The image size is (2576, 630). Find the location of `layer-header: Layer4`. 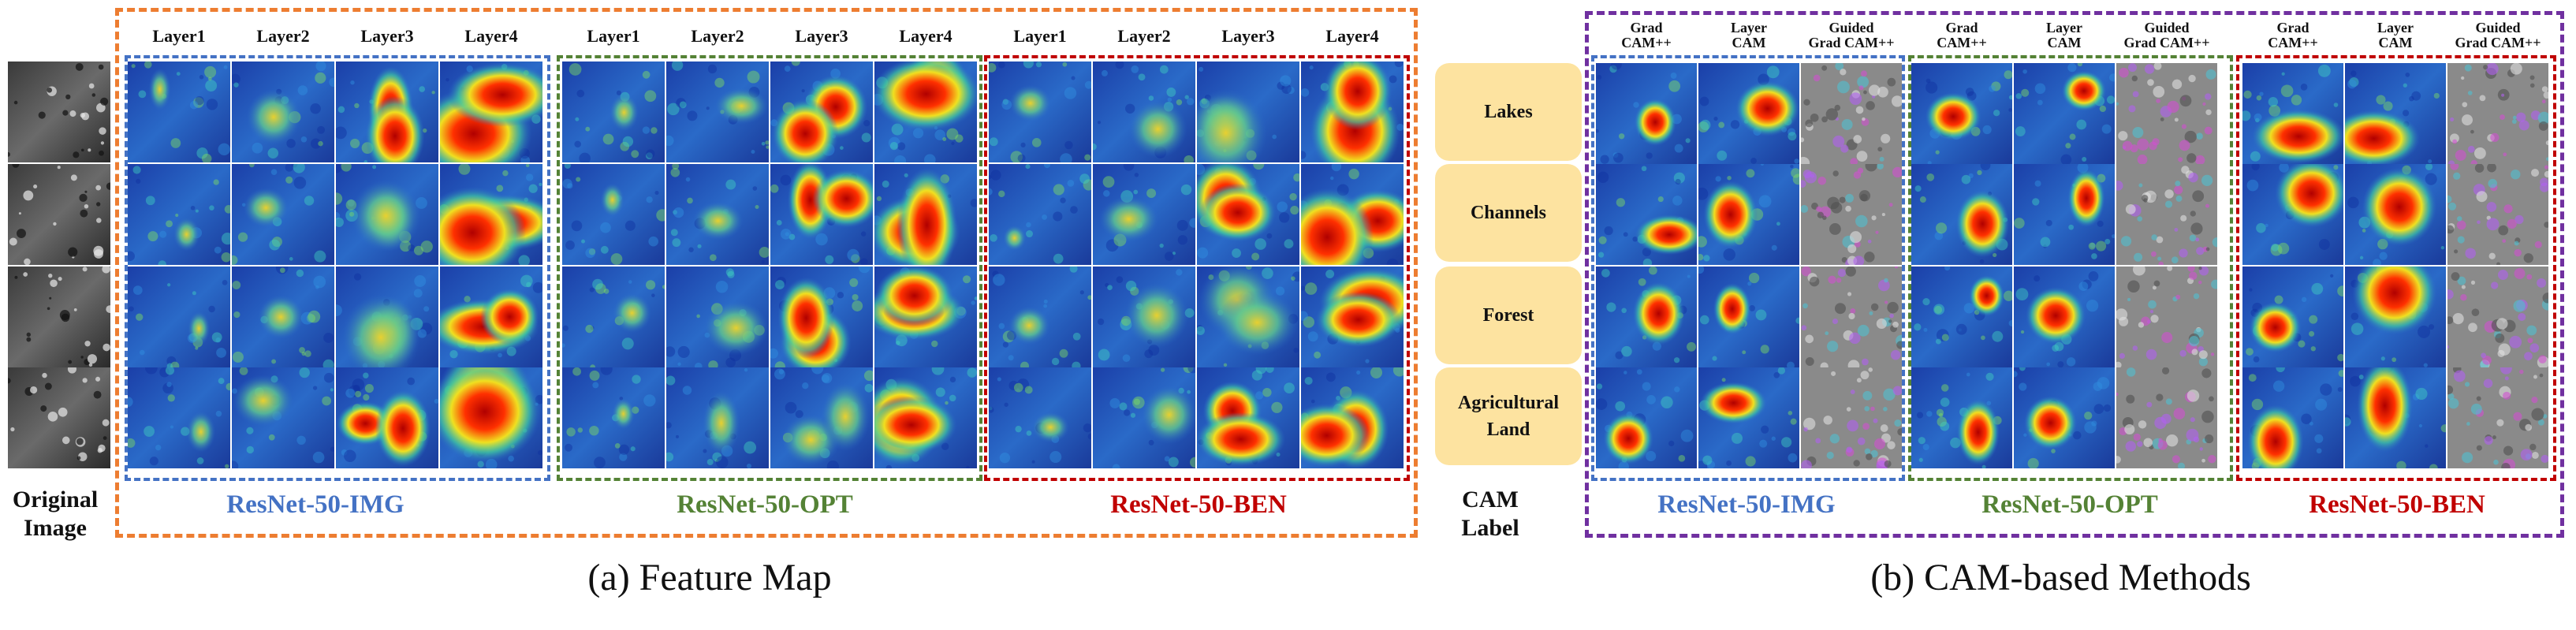

layer-header: Layer4 is located at coordinates (1352, 36).